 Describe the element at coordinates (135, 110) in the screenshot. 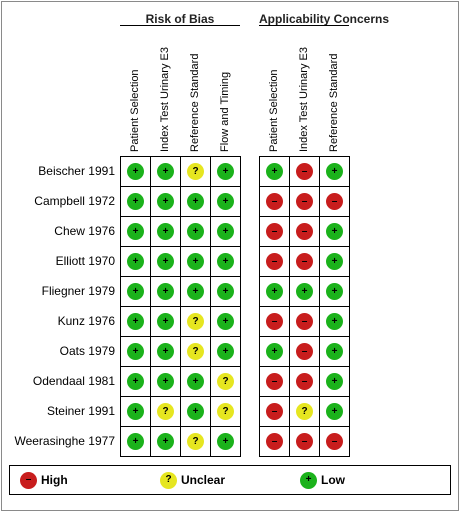

I see `column-header: Patient Selection` at that location.